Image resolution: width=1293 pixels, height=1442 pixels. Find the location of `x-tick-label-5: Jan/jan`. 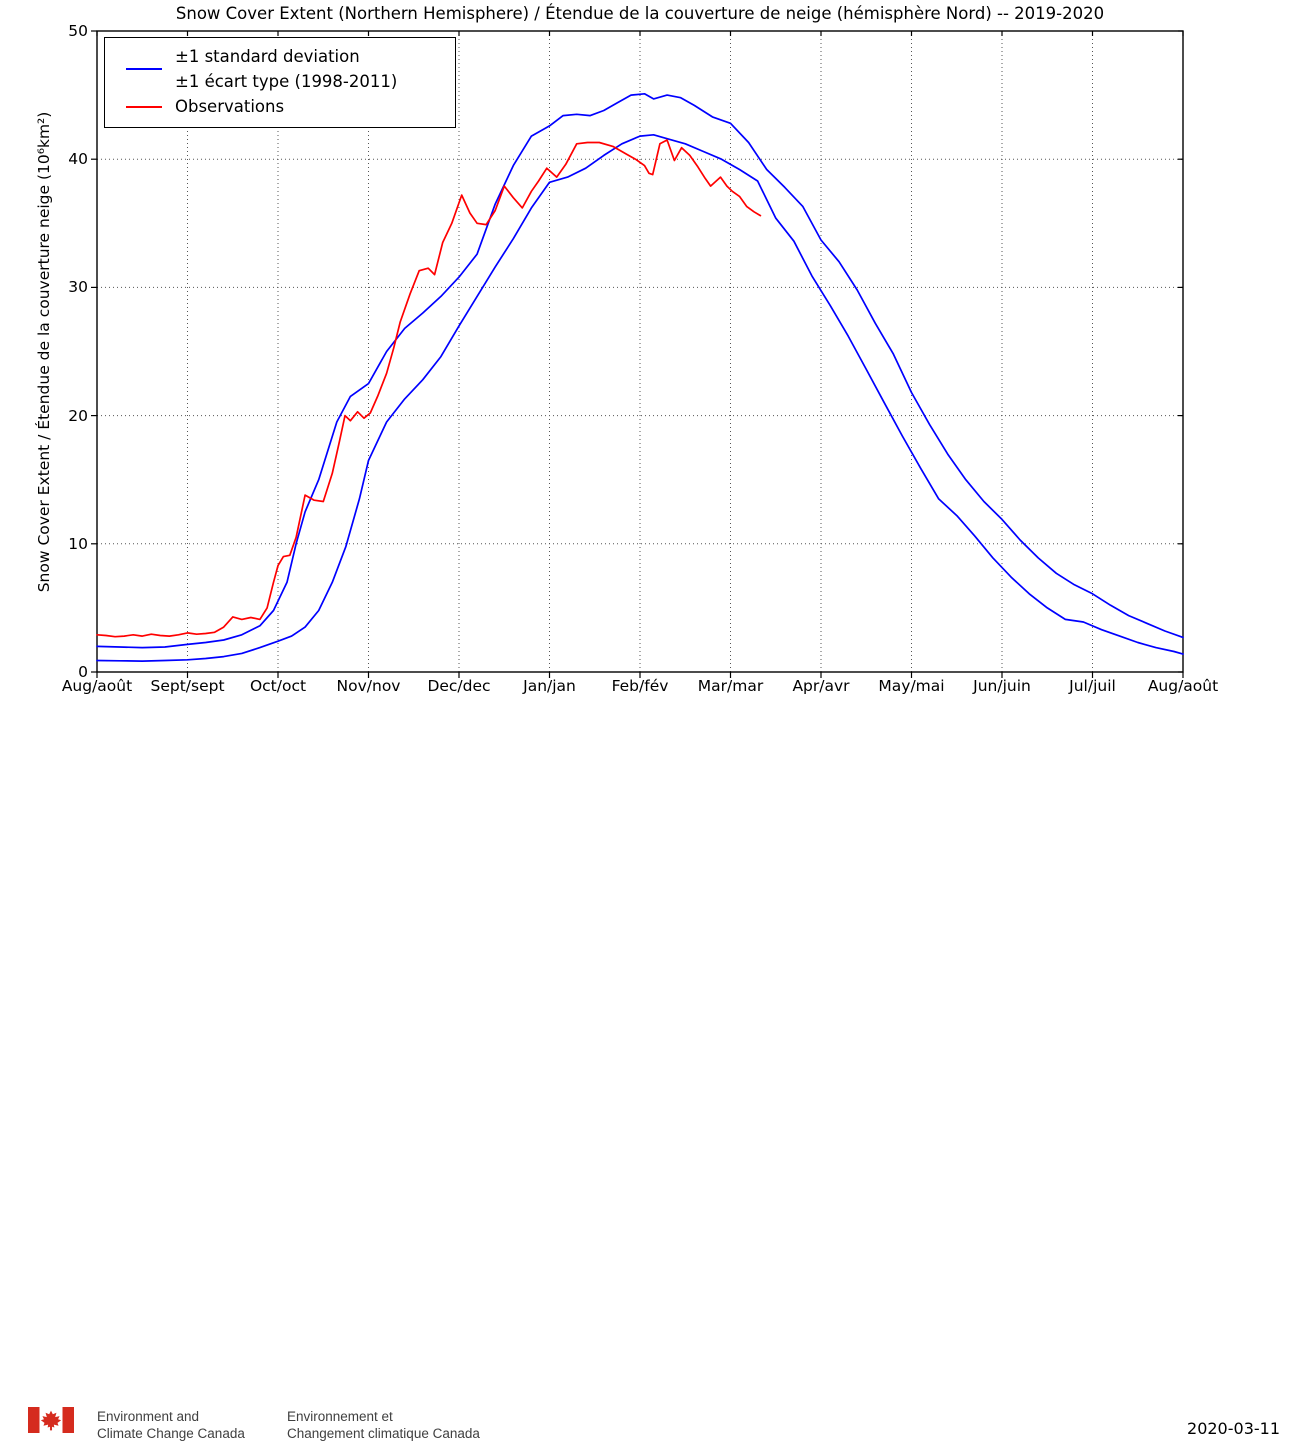

x-tick-label-5: Jan/jan is located at coordinates (549, 686).